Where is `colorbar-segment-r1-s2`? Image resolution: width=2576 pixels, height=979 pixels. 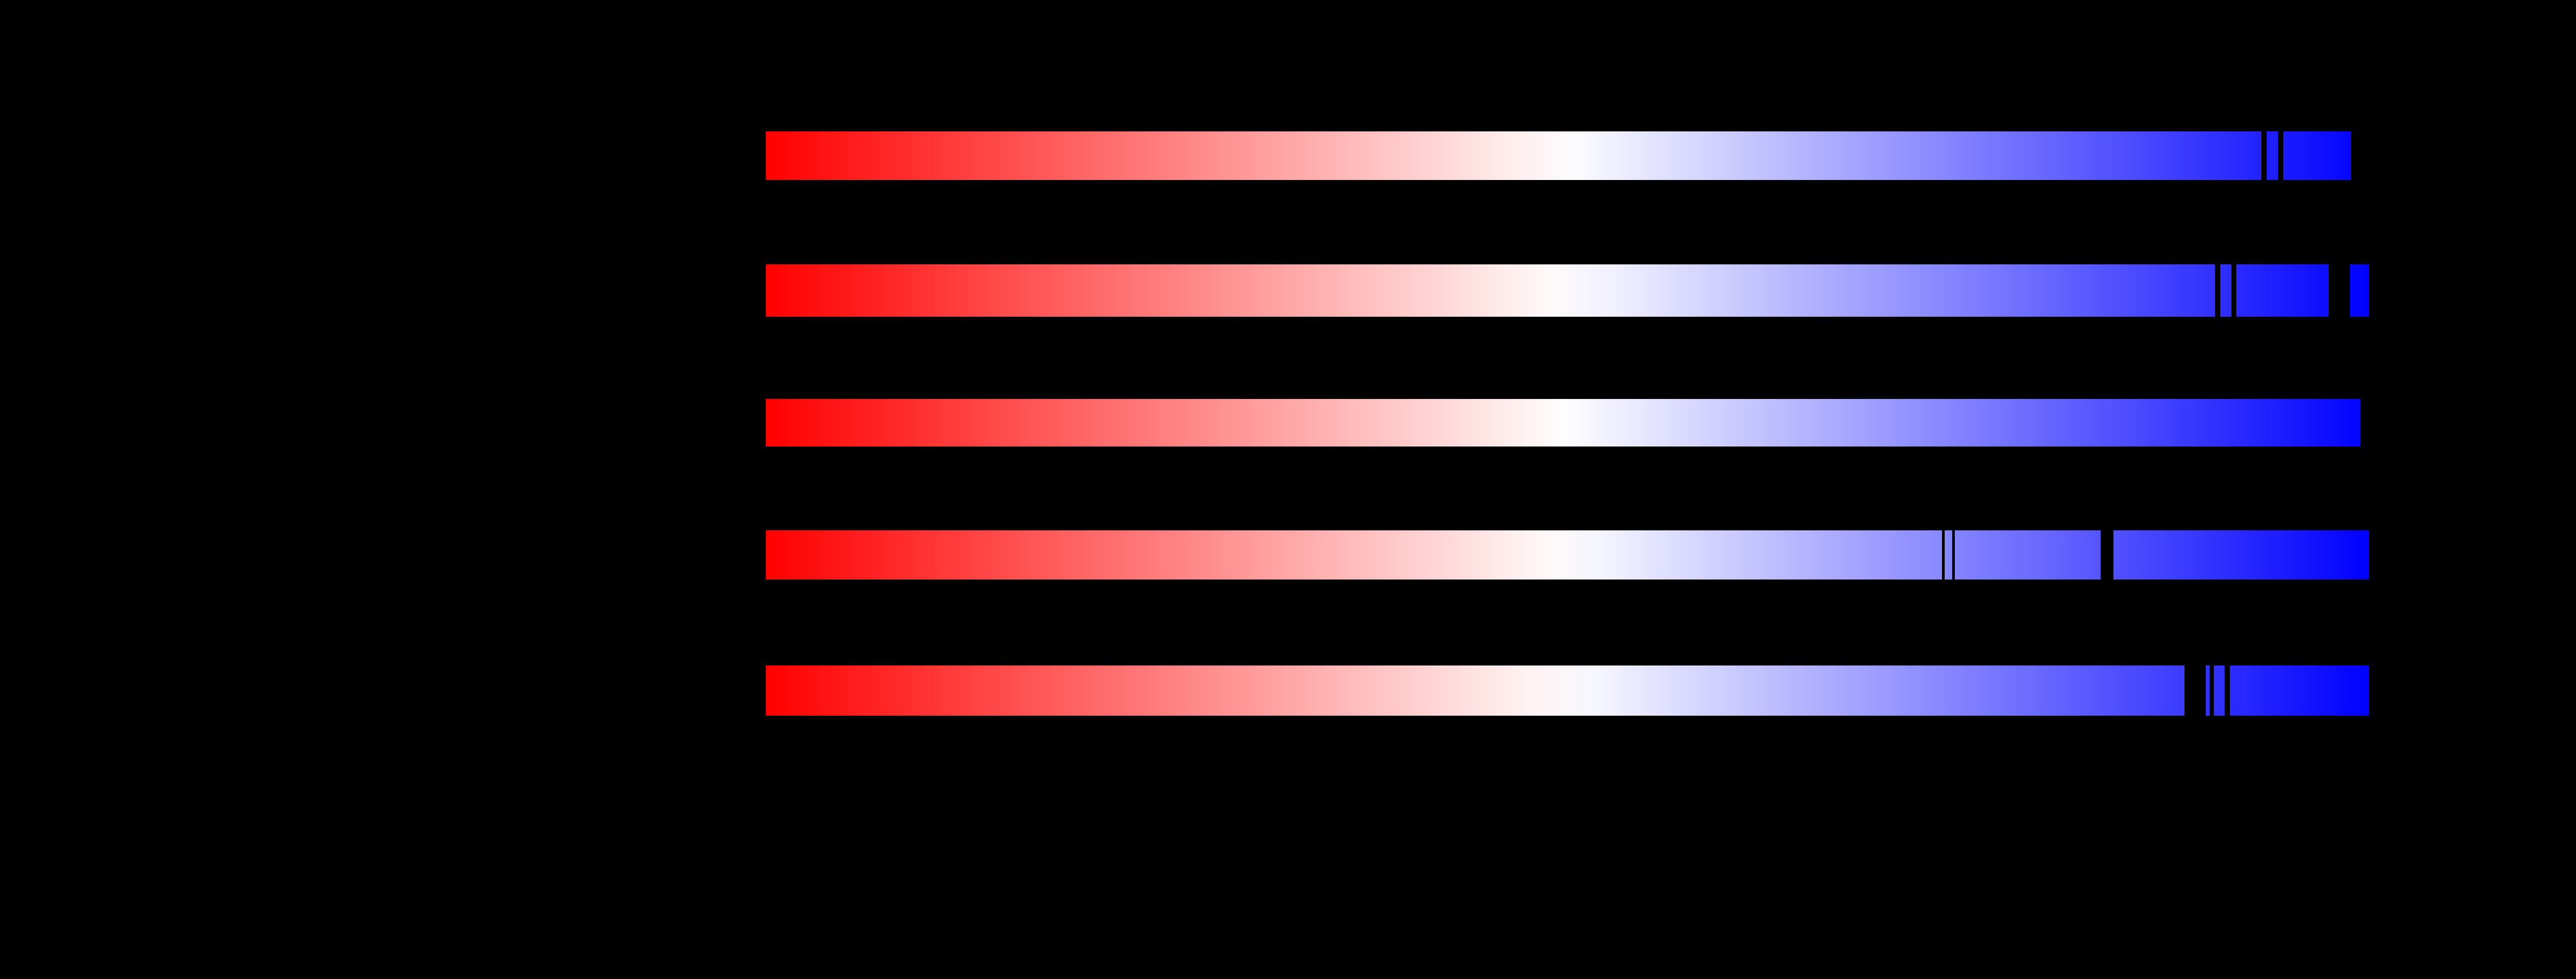 colorbar-segment-r1-s2 is located at coordinates (2272, 155).